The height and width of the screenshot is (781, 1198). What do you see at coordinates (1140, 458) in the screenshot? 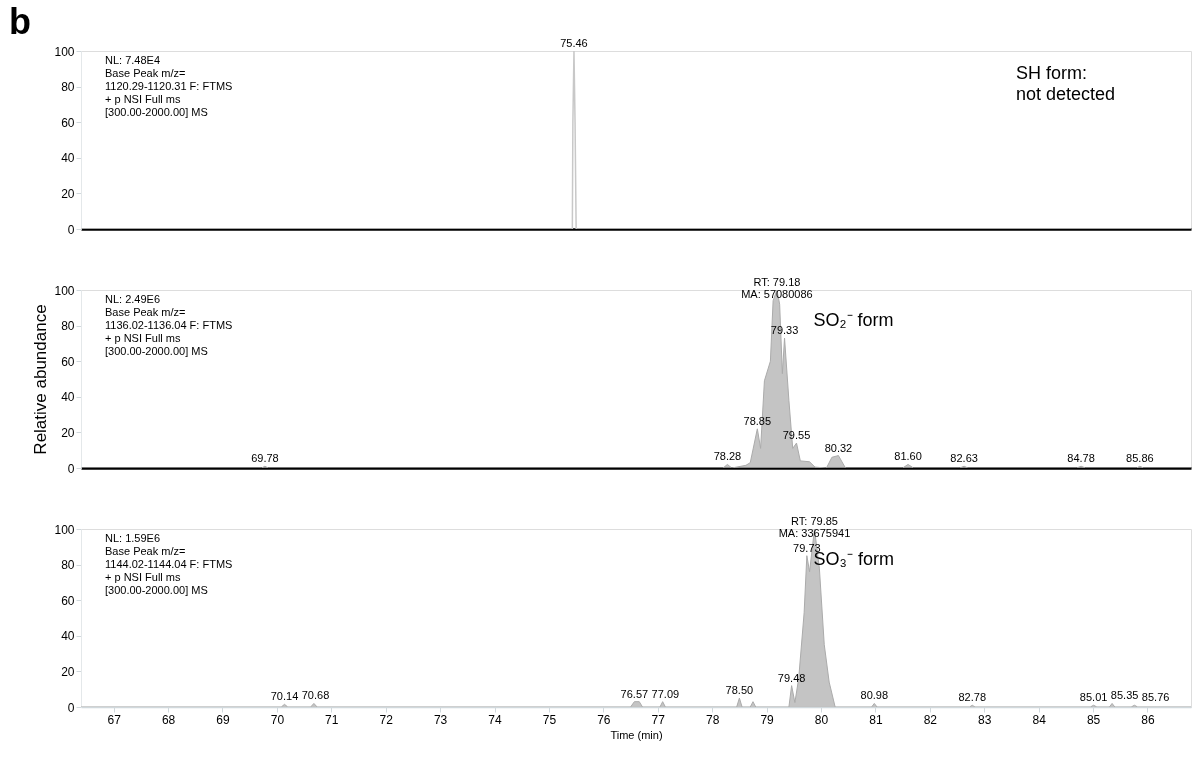
I see `annotation: 85.86` at bounding box center [1140, 458].